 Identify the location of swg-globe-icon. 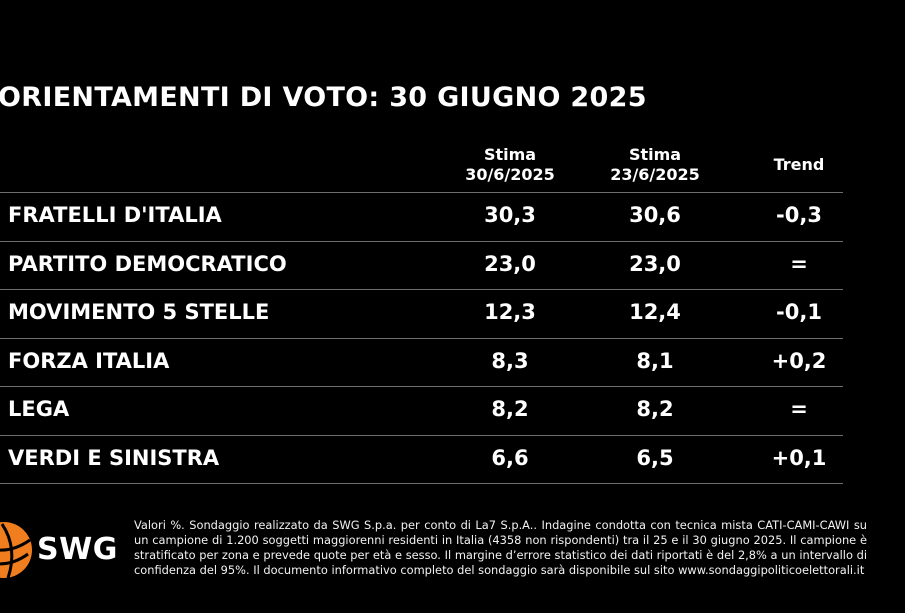
(16, 550).